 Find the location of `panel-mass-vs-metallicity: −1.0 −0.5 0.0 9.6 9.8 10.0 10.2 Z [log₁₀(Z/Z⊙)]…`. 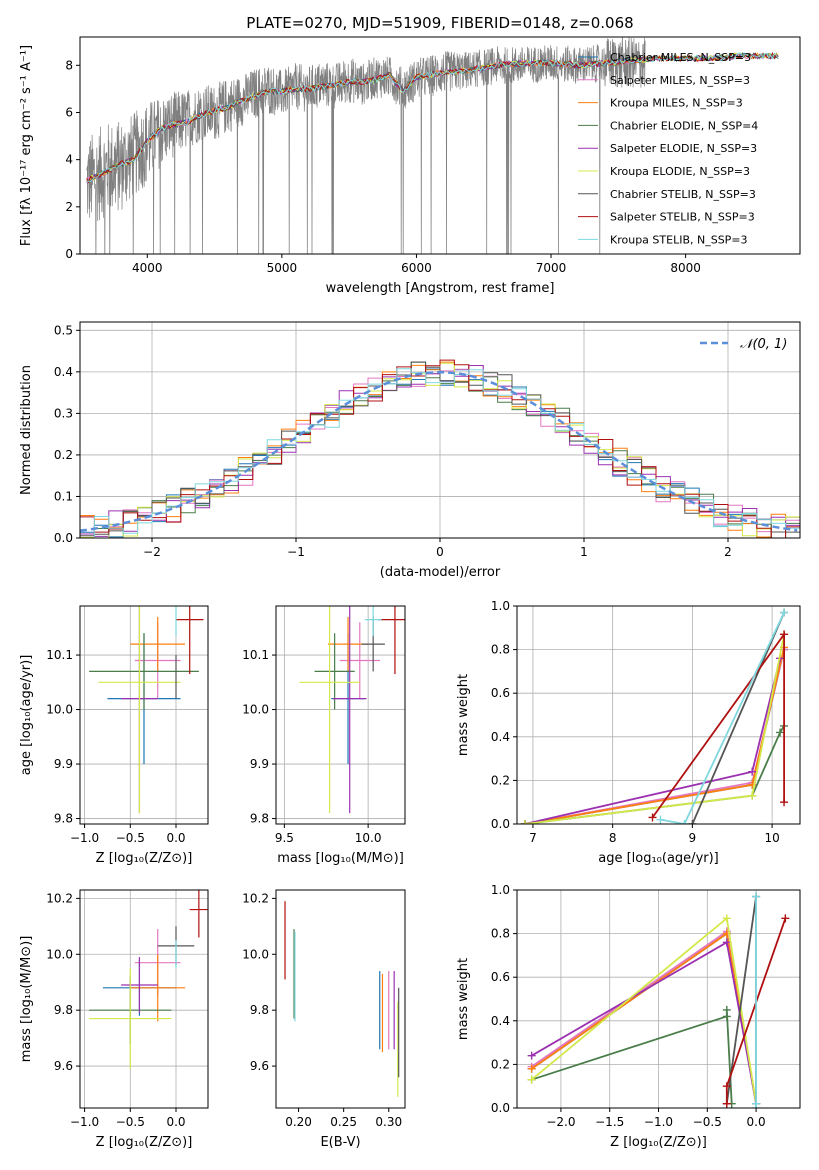

panel-mass-vs-metallicity: −1.0 −0.5 0.0 9.6 9.8 10.0 10.2 Z [log₁₀(Z/Z⊙)]… is located at coordinates (114, 1019).